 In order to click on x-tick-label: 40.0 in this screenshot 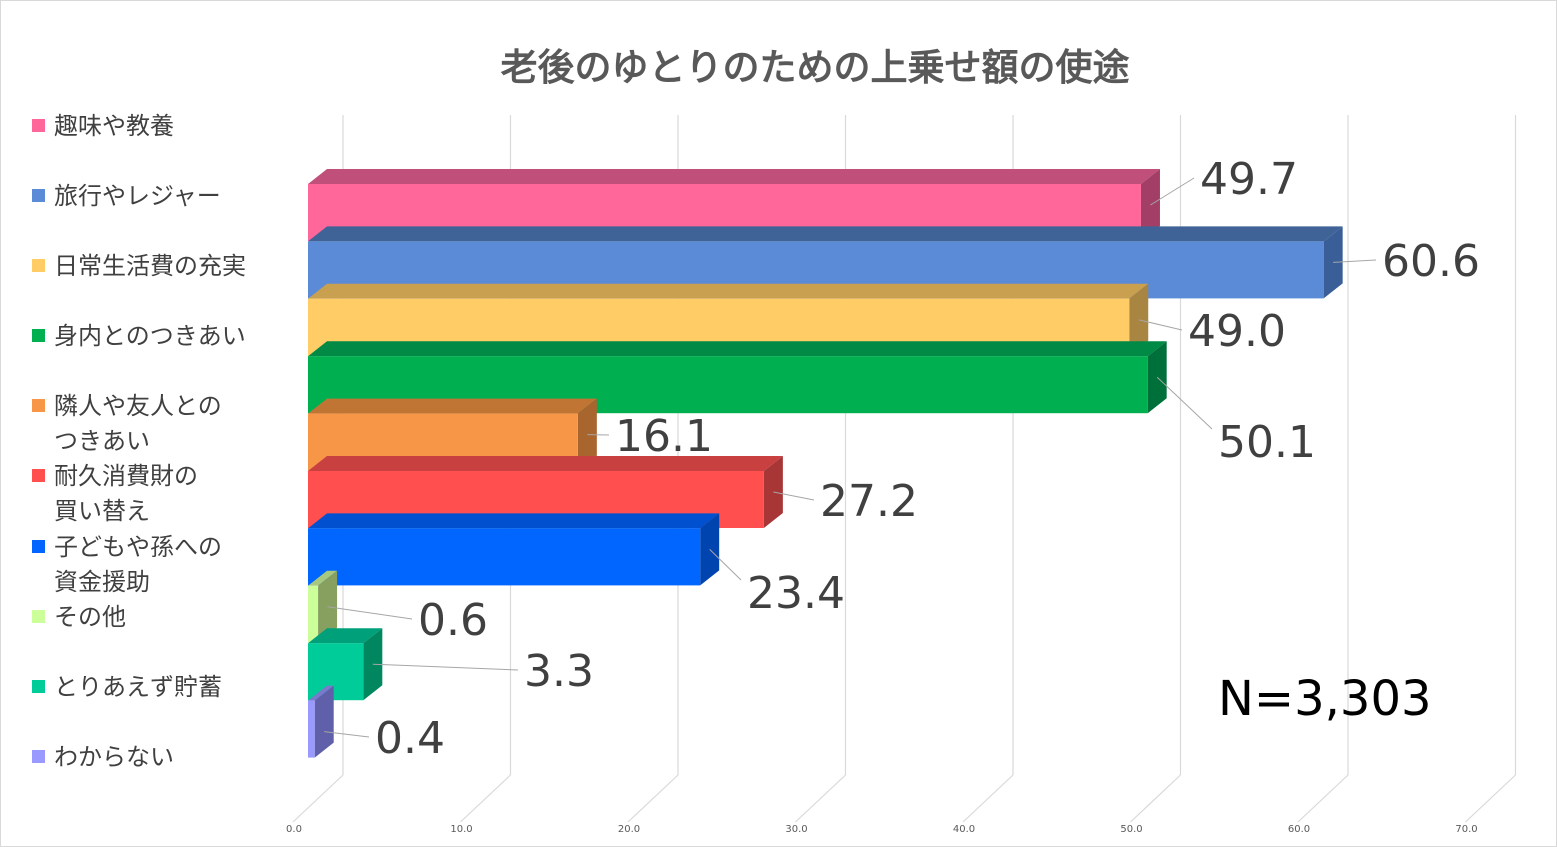, I will do `click(964, 829)`.